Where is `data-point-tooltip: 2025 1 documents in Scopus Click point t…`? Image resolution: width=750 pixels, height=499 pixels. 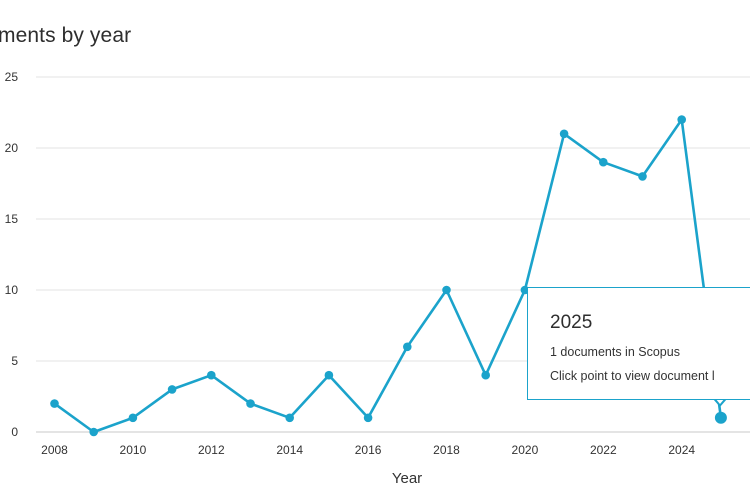
data-point-tooltip: 2025 1 documents in Scopus Click point t… is located at coordinates (638, 343).